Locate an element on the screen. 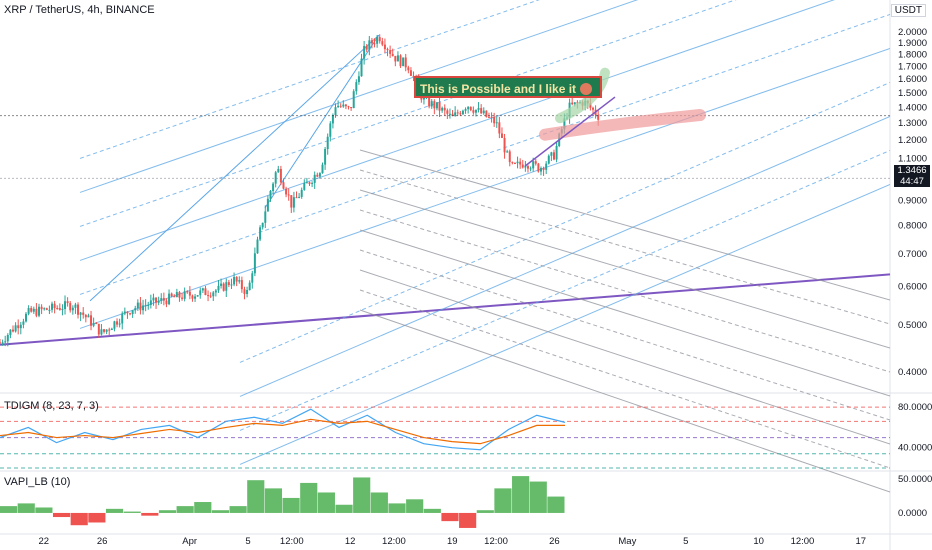  tdigm-indicator-title: TDIGM (8, 23, 7, 3) is located at coordinates (51, 406).